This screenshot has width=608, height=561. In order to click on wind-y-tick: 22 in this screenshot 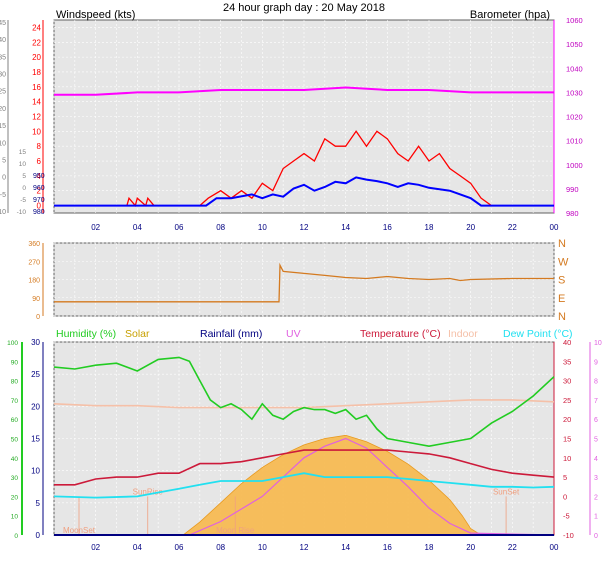, I will do `click(36, 42)`.